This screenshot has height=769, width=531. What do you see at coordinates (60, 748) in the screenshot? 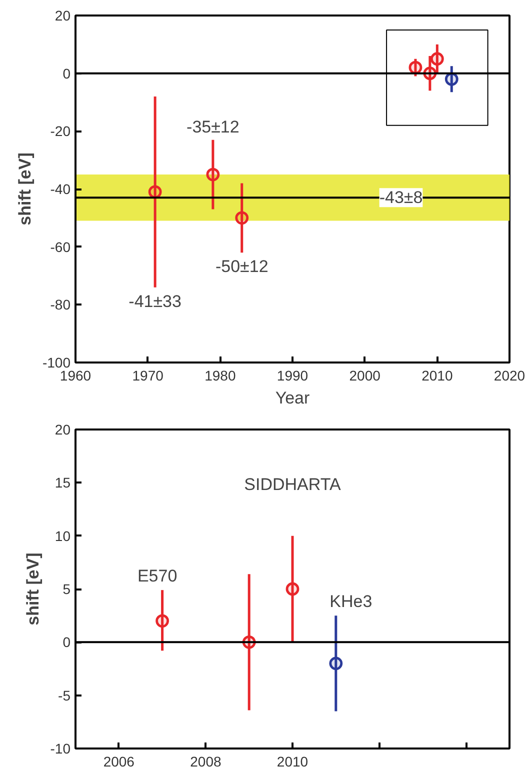
I see `y-tick-label: -10` at bounding box center [60, 748].